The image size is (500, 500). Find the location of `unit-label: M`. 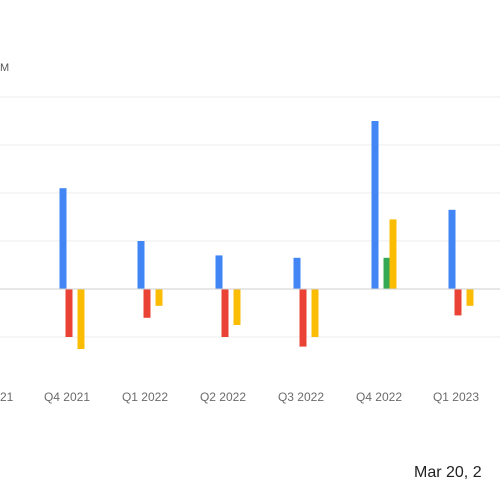

unit-label: M is located at coordinates (4, 68).